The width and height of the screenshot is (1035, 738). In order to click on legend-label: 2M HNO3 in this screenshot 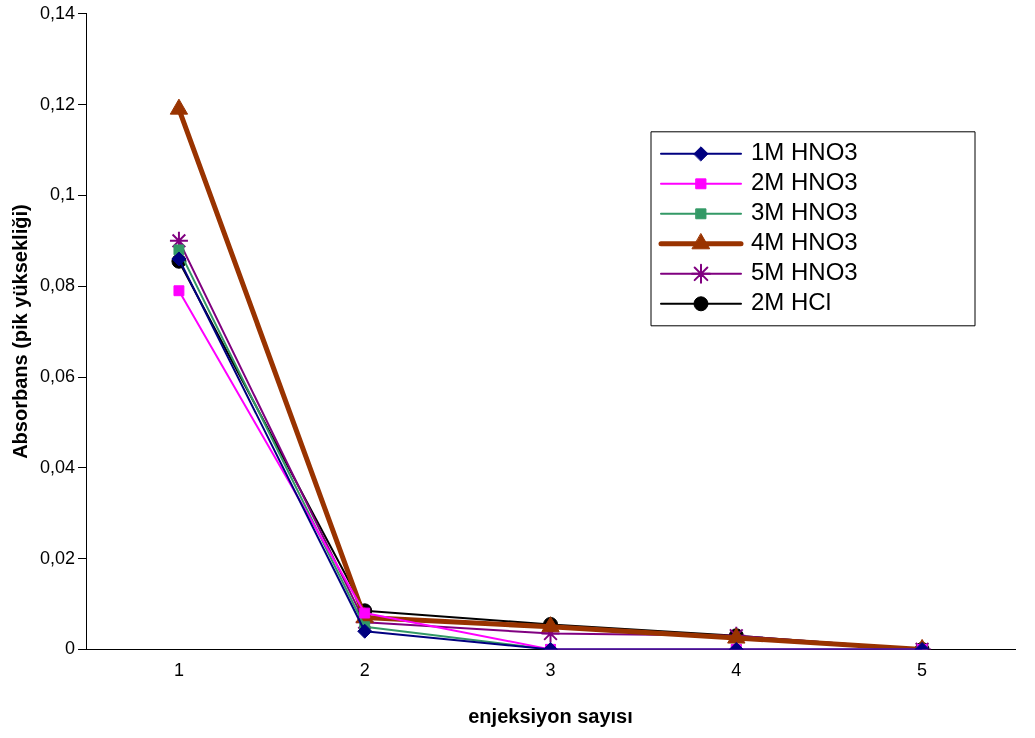, I will do `click(804, 182)`.